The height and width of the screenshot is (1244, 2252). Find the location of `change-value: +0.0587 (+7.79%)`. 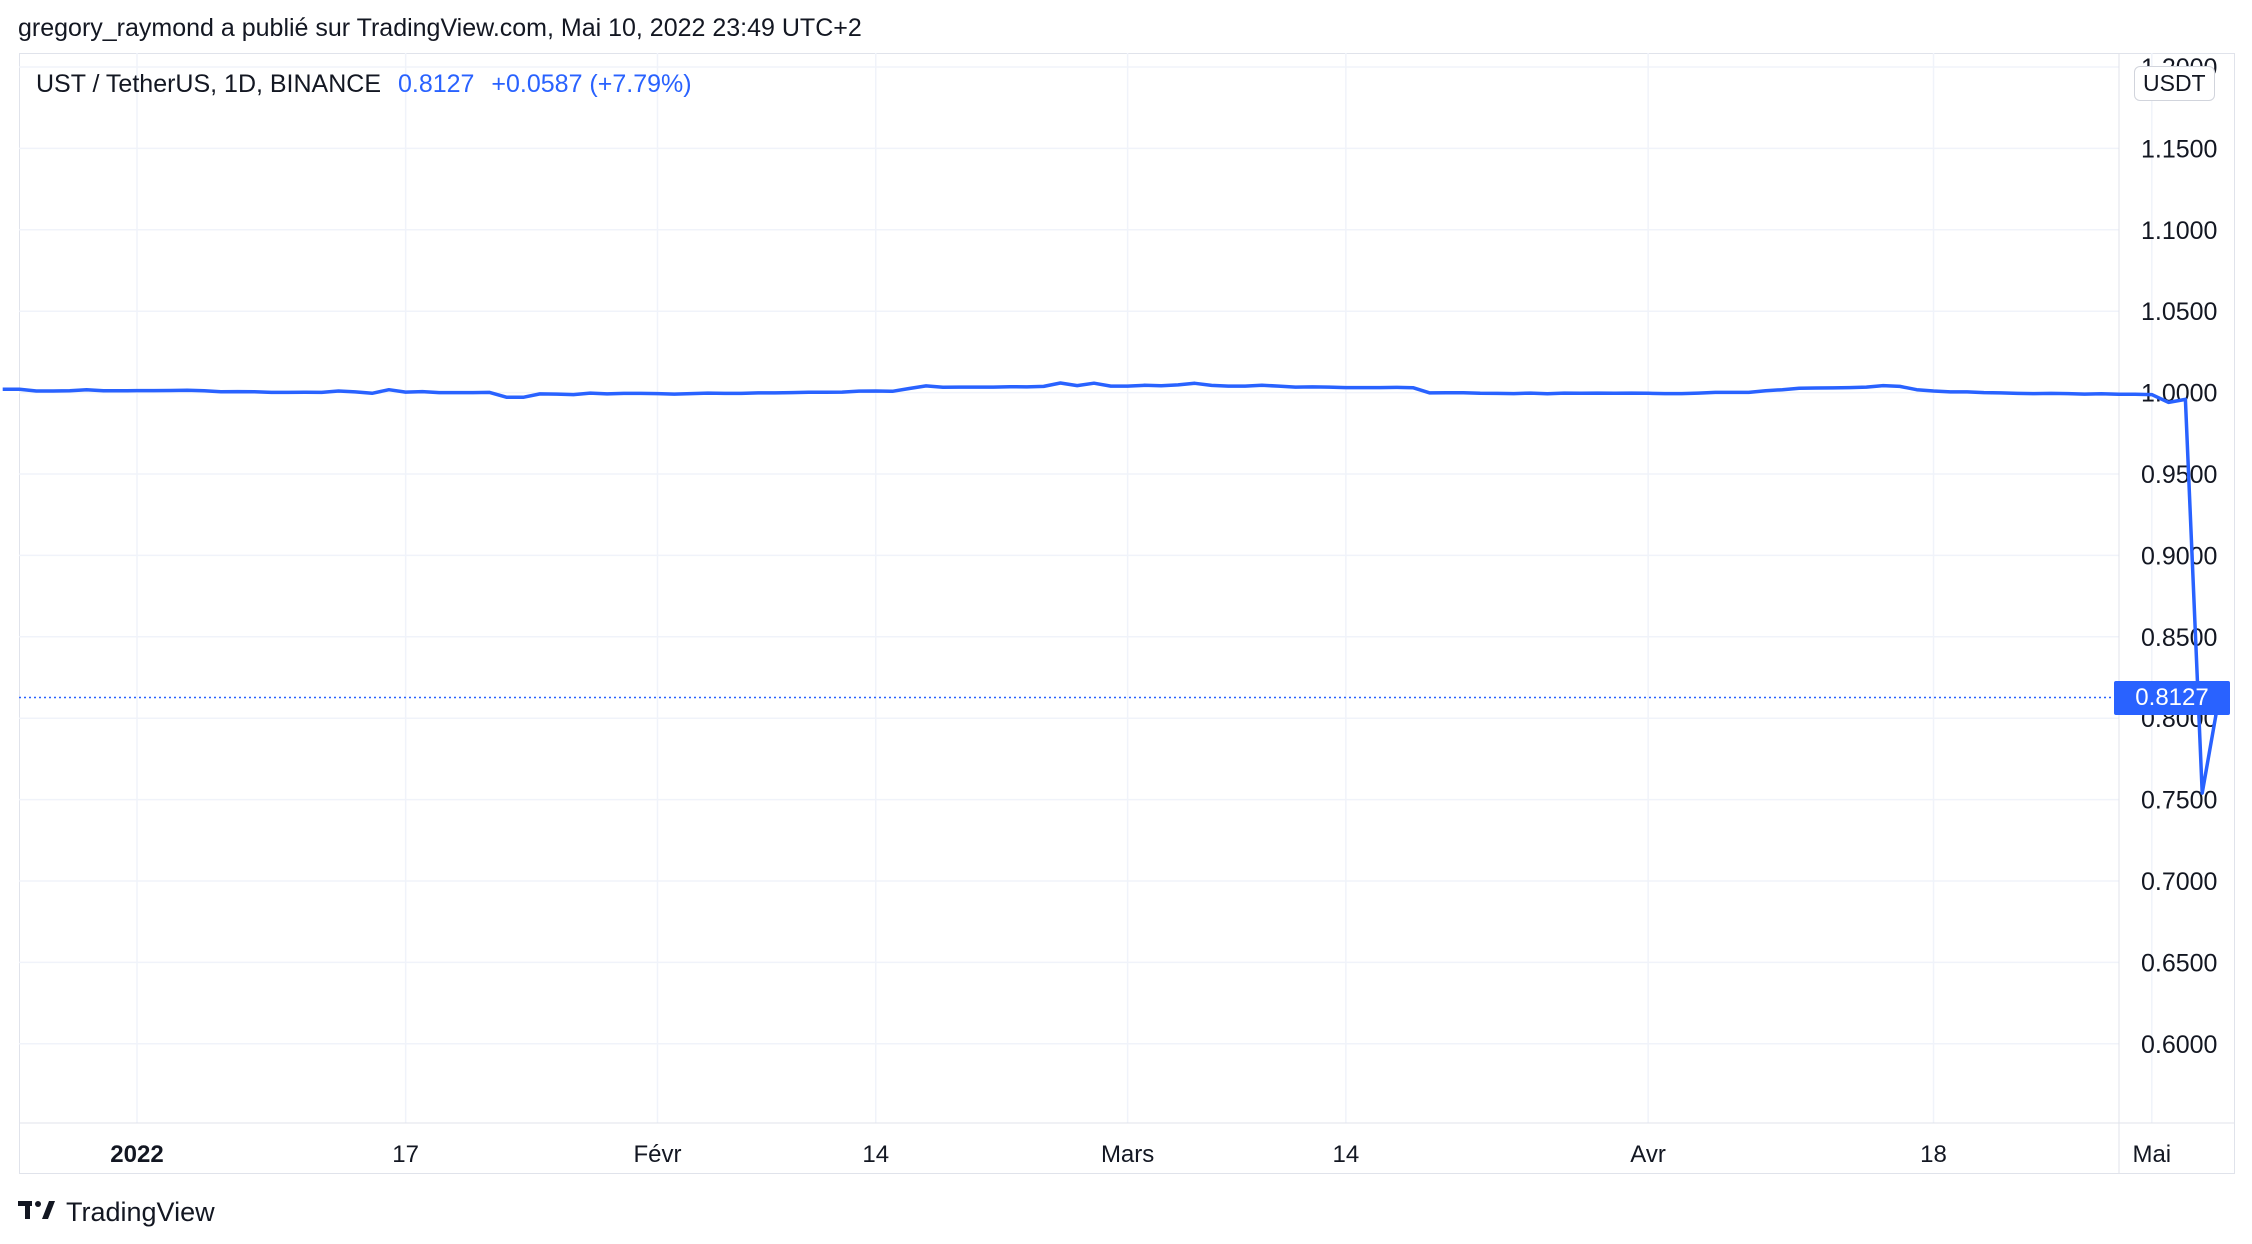

change-value: +0.0587 (+7.79%) is located at coordinates (591, 84).